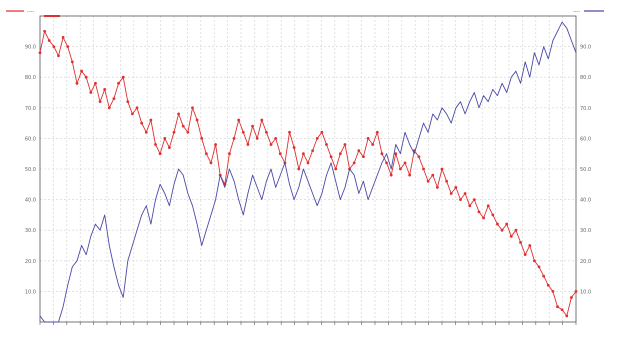 This screenshot has width=625, height=339. Describe the element at coordinates (585, 109) in the screenshot. I see `y-right-tick-label: 70.0` at that location.